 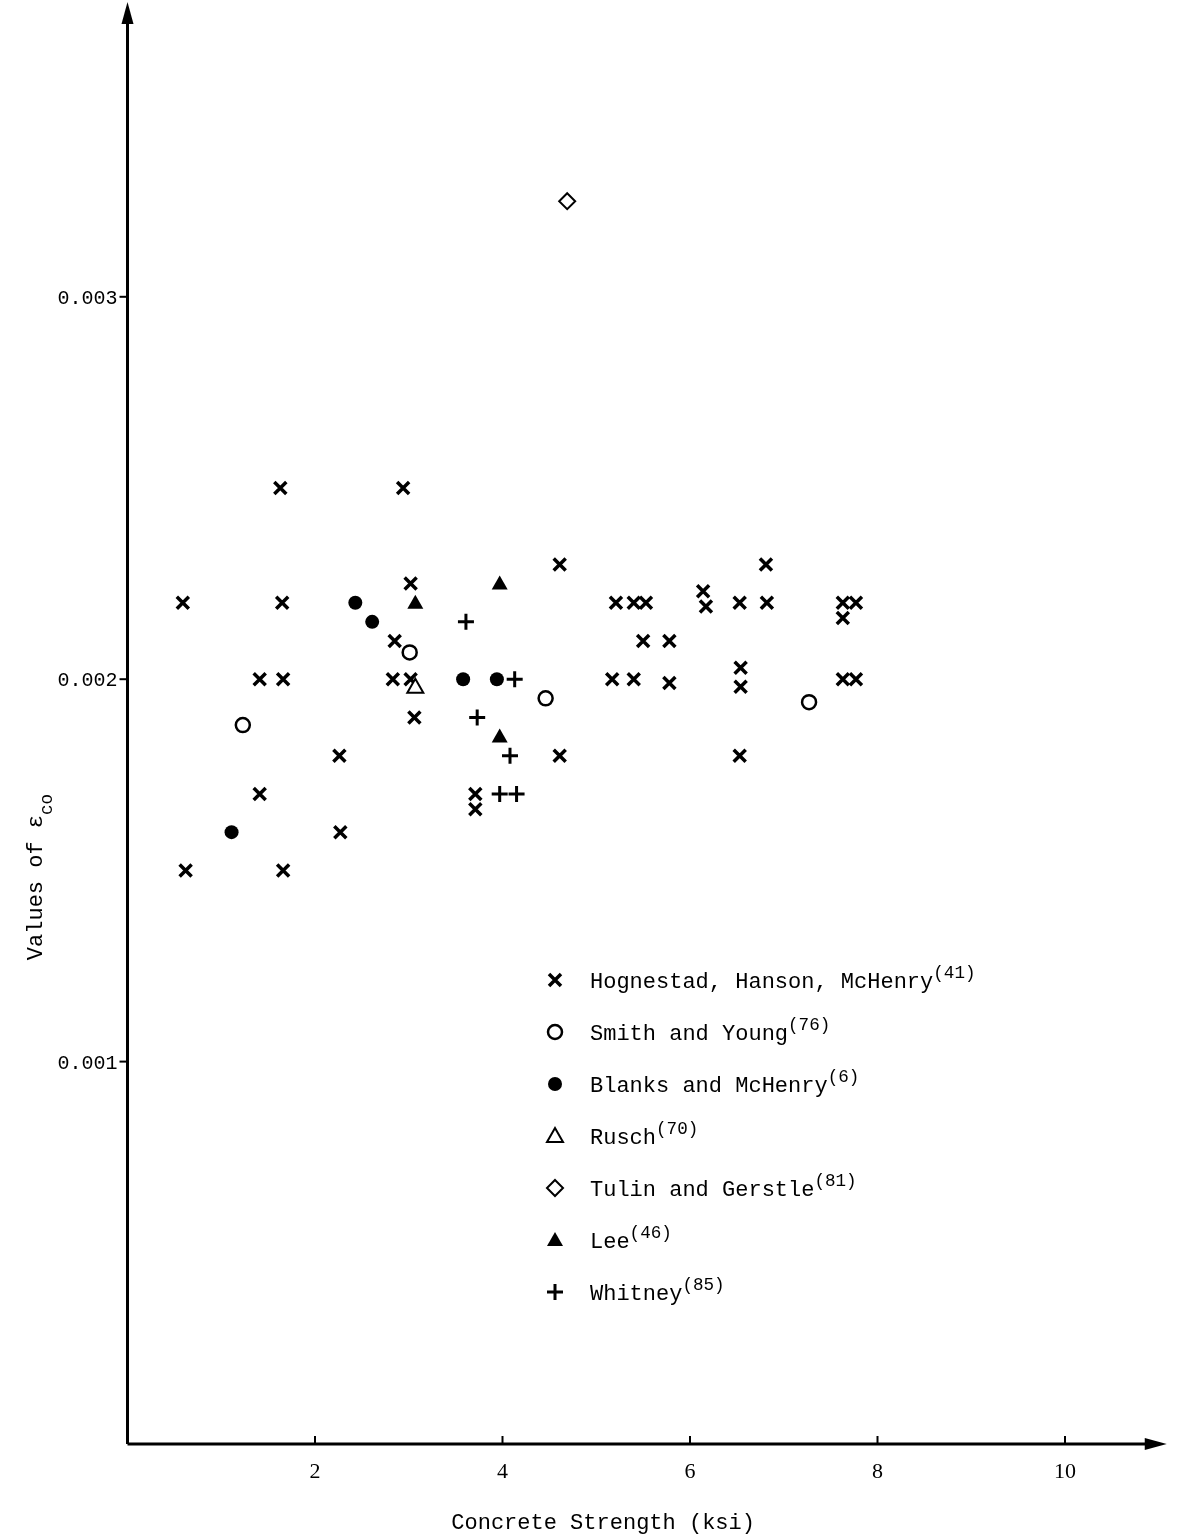 I want to click on legend-label: Rusch$^{(70)}$, so click(x=644, y=1134).